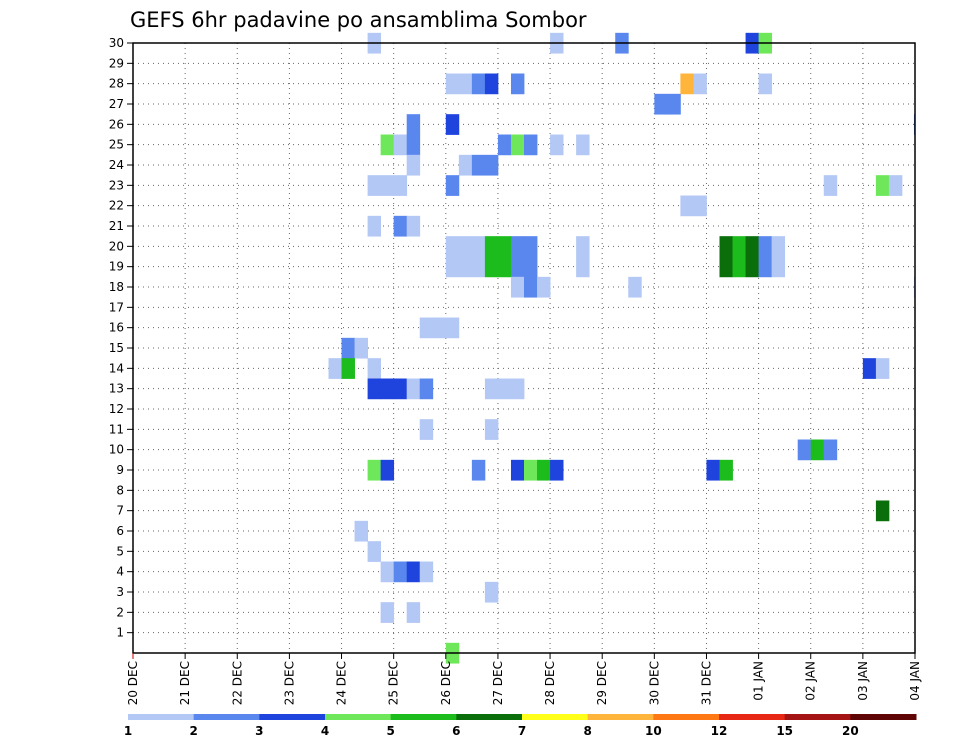  What do you see at coordinates (863, 681) in the screenshot?
I see `x-tick-label: 03 JAN` at bounding box center [863, 681].